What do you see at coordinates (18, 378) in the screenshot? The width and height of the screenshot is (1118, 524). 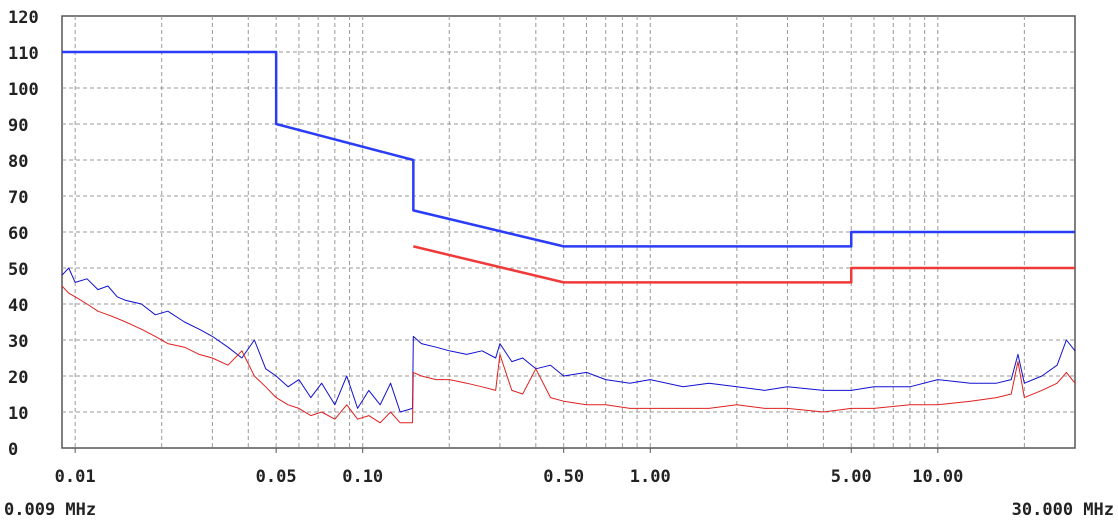 I see `y-tick-label: 20` at bounding box center [18, 378].